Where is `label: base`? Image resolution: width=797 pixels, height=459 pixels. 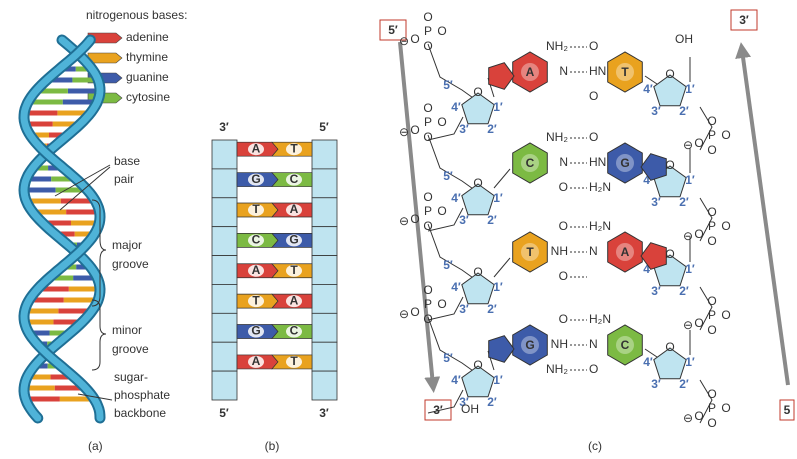 label: base is located at coordinates (127, 161).